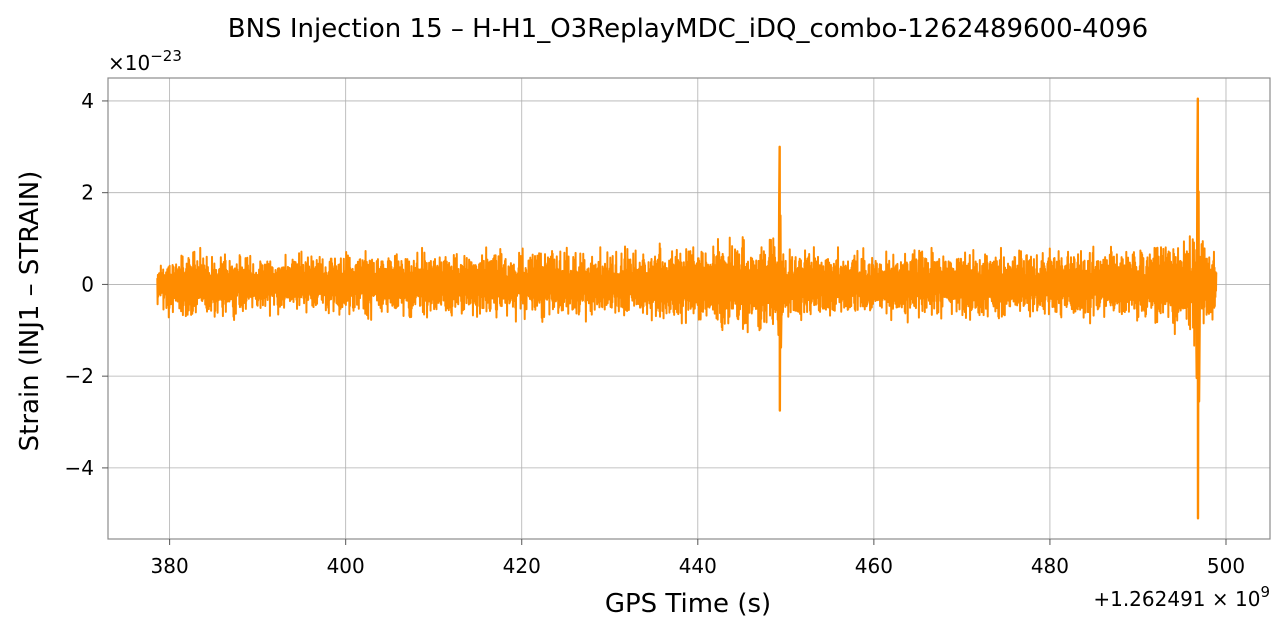 The width and height of the screenshot is (1284, 633). What do you see at coordinates (1181, 597) in the screenshot?
I see `x-offset-label: +1.262491 × 109` at bounding box center [1181, 597].